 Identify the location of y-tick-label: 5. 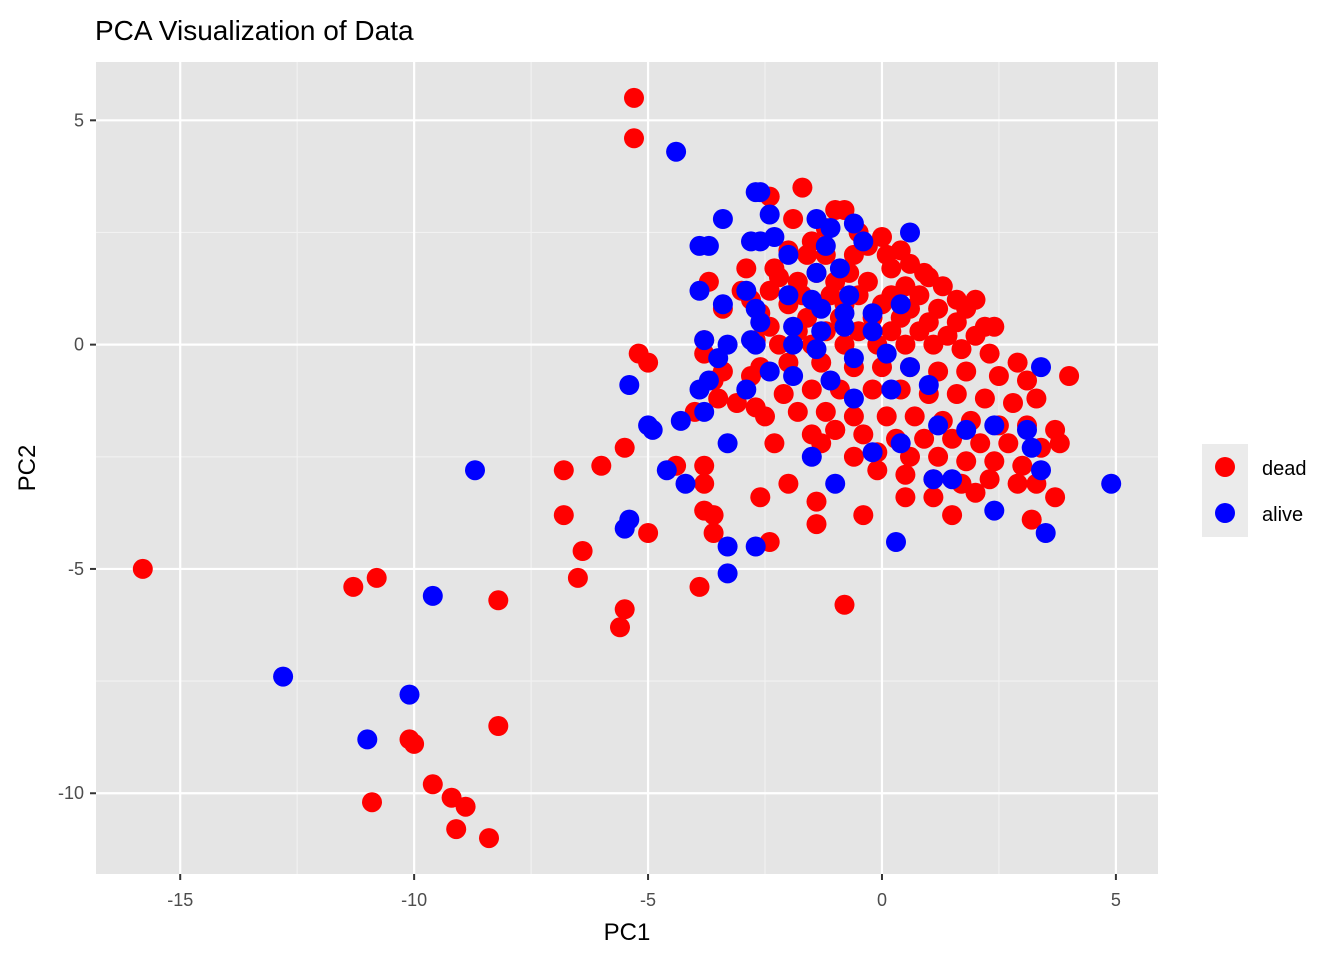
(79, 120).